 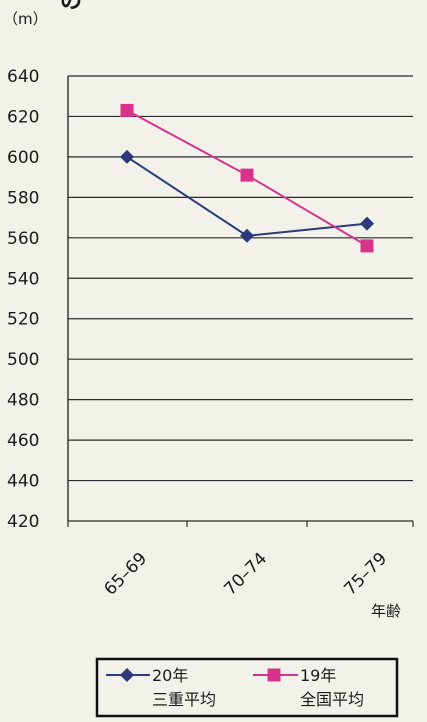 What do you see at coordinates (23, 158) in the screenshot?
I see `y-tick-label: 600` at bounding box center [23, 158].